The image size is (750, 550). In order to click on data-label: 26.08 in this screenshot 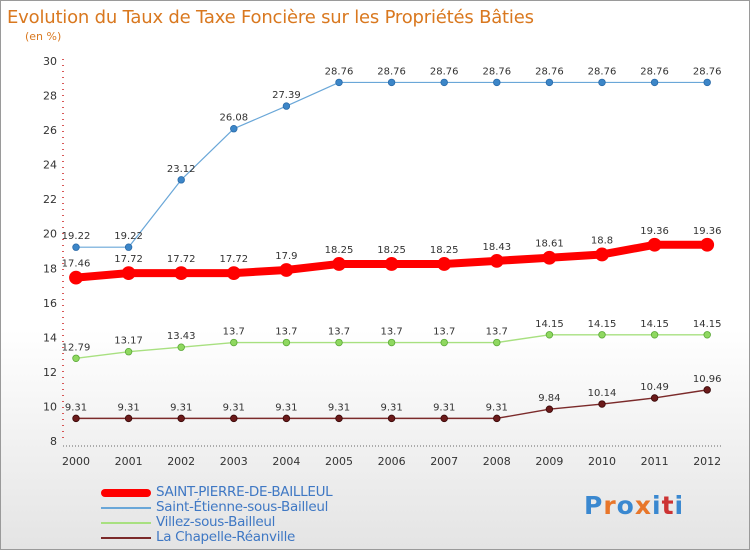, I will do `click(233, 118)`.